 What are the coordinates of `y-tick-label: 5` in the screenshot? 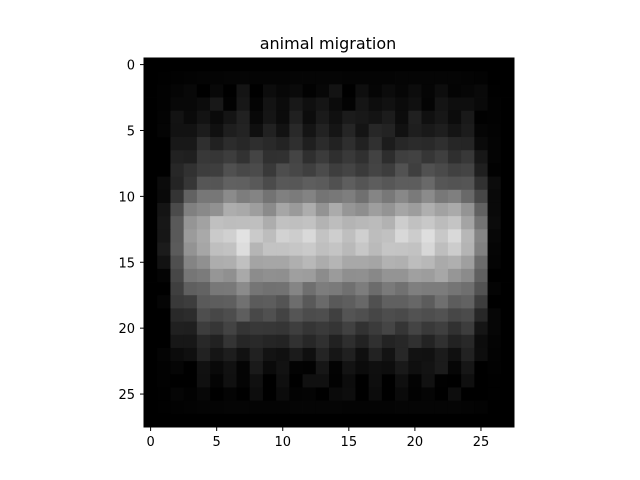 It's located at (131, 131).